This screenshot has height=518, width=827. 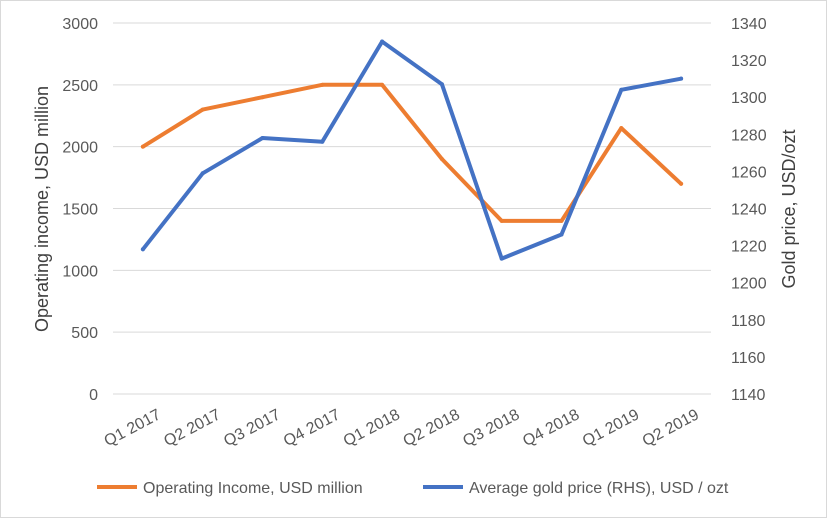 What do you see at coordinates (312, 428) in the screenshot?
I see `x-tick-label: Q4 2017` at bounding box center [312, 428].